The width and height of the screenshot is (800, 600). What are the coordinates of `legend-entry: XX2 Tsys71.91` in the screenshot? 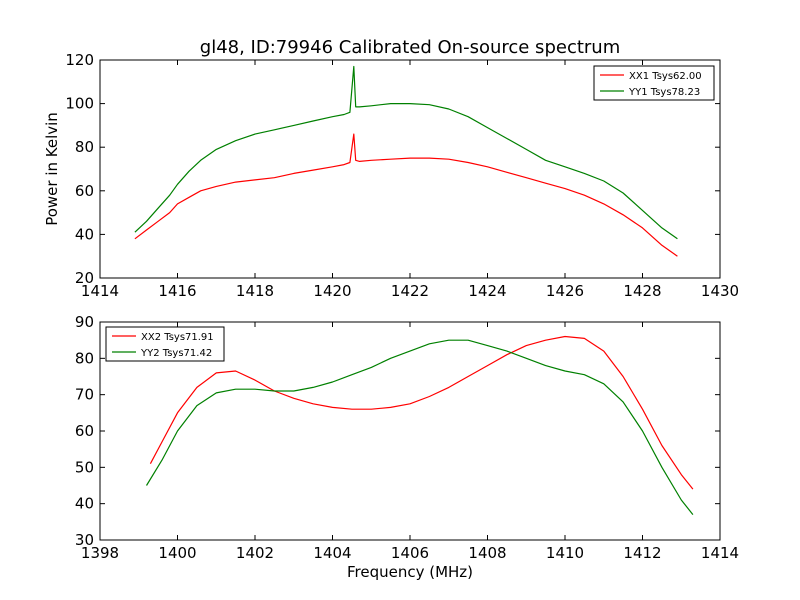 It's located at (177, 337).